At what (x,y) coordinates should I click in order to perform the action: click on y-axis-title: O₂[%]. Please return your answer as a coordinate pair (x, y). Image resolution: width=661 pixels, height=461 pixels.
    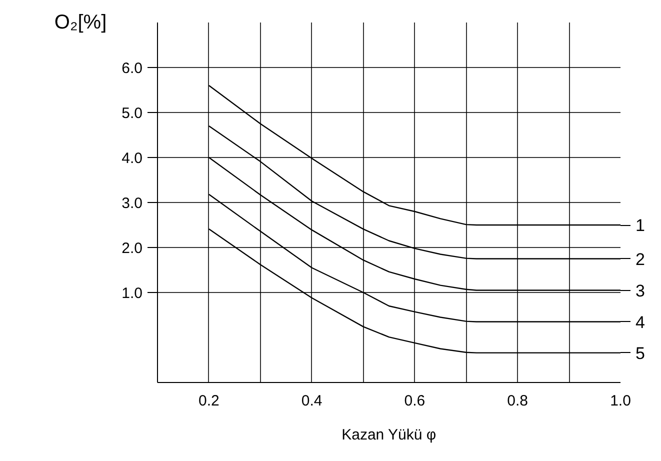
    Looking at the image, I should click on (80, 23).